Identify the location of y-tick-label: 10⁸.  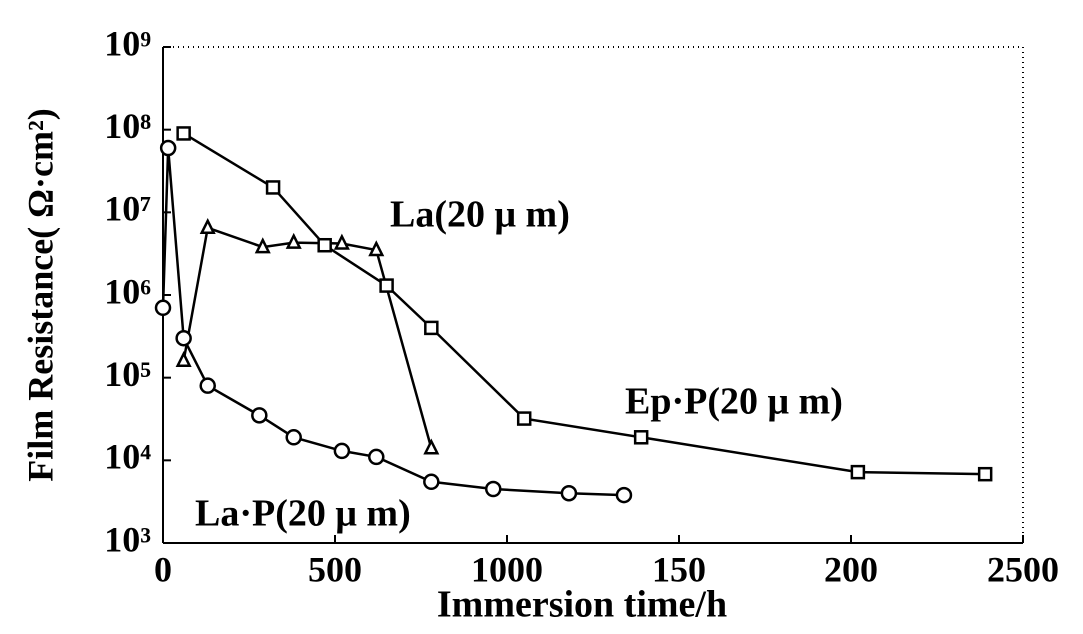
(127, 126).